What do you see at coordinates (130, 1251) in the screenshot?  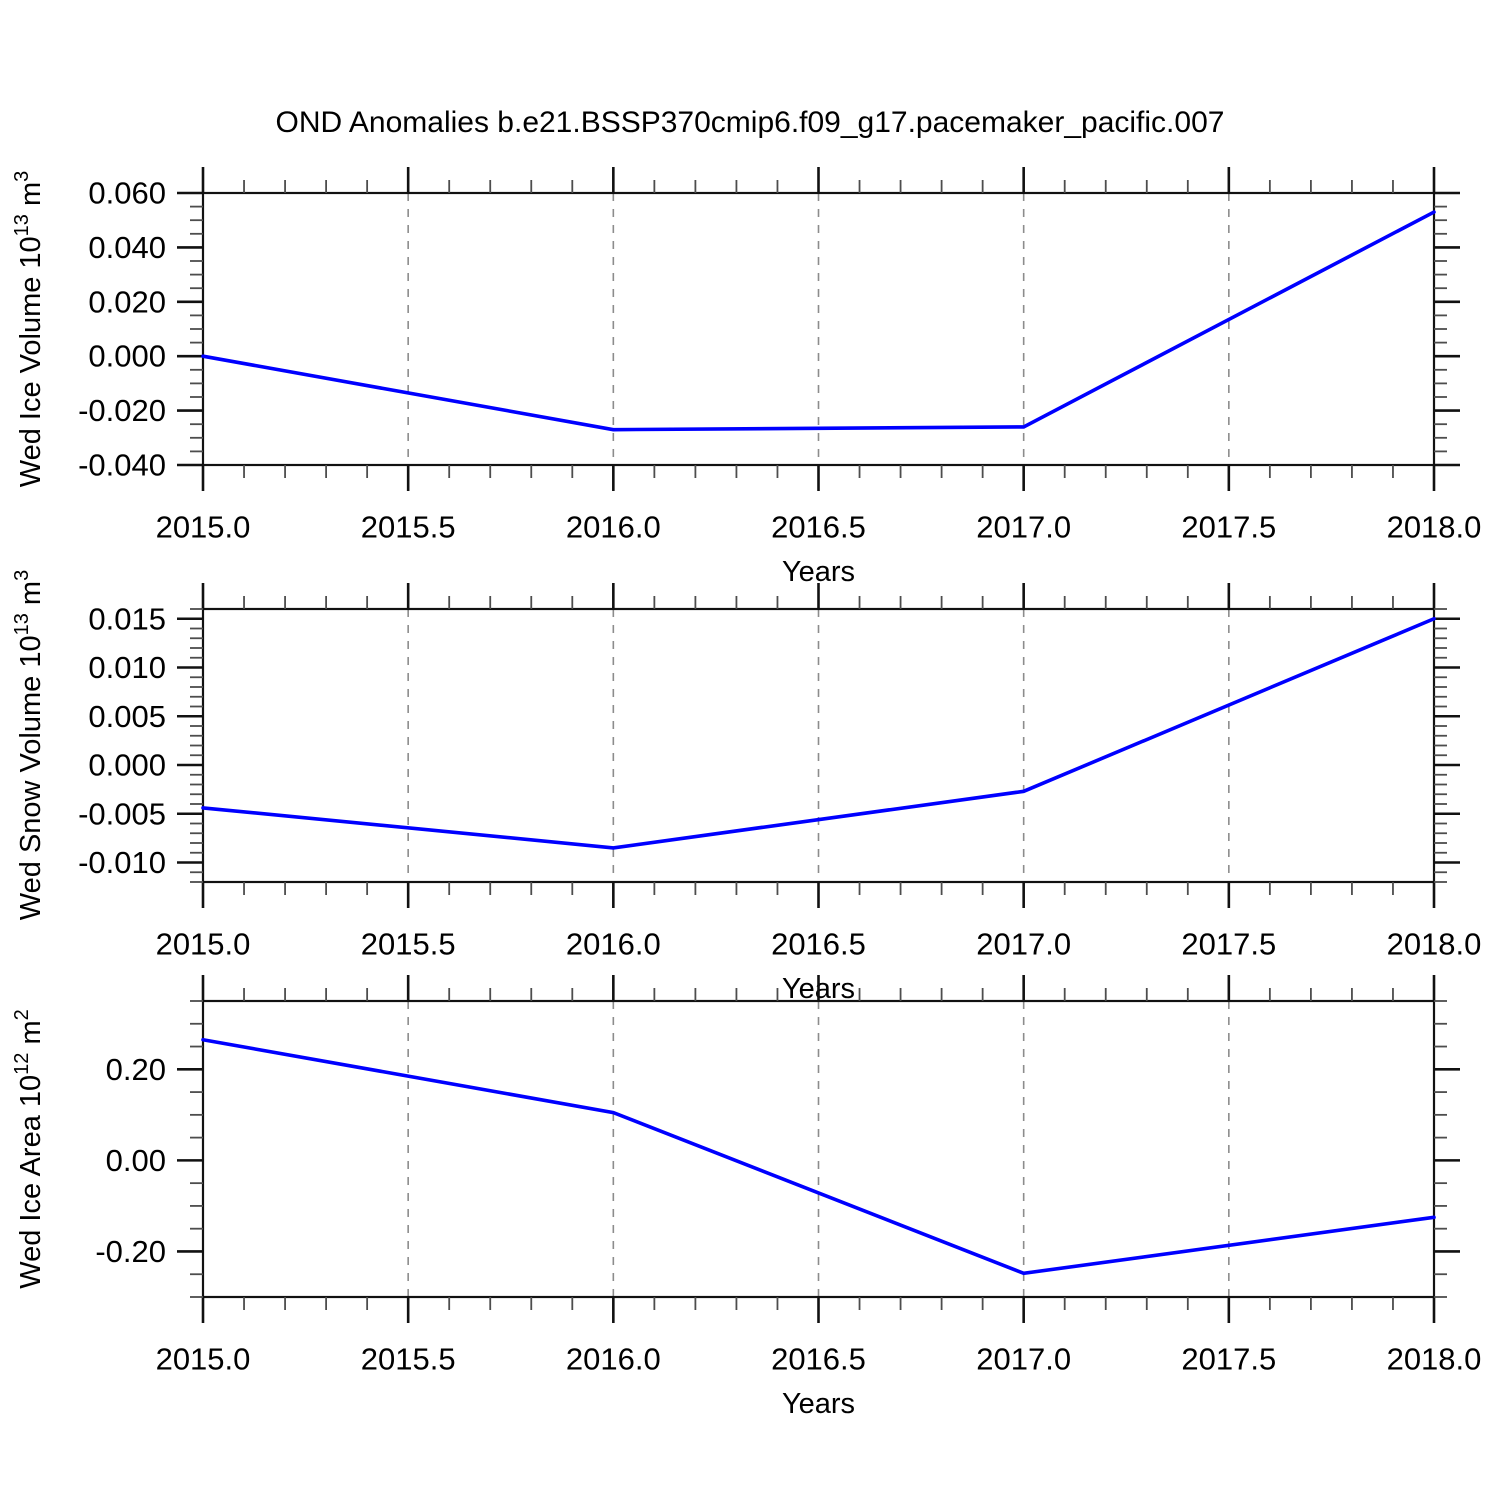 I see `y-tick-label: -0.20` at bounding box center [130, 1251].